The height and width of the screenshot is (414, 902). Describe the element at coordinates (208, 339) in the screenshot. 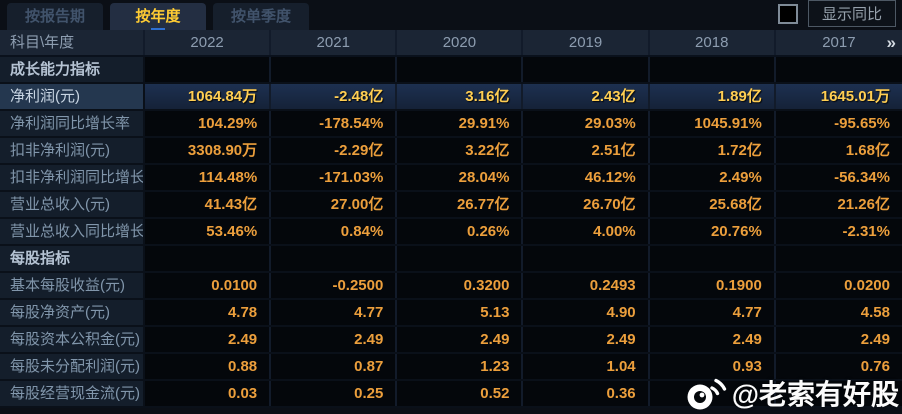

I see `value-cell-2022: 2.49` at that location.